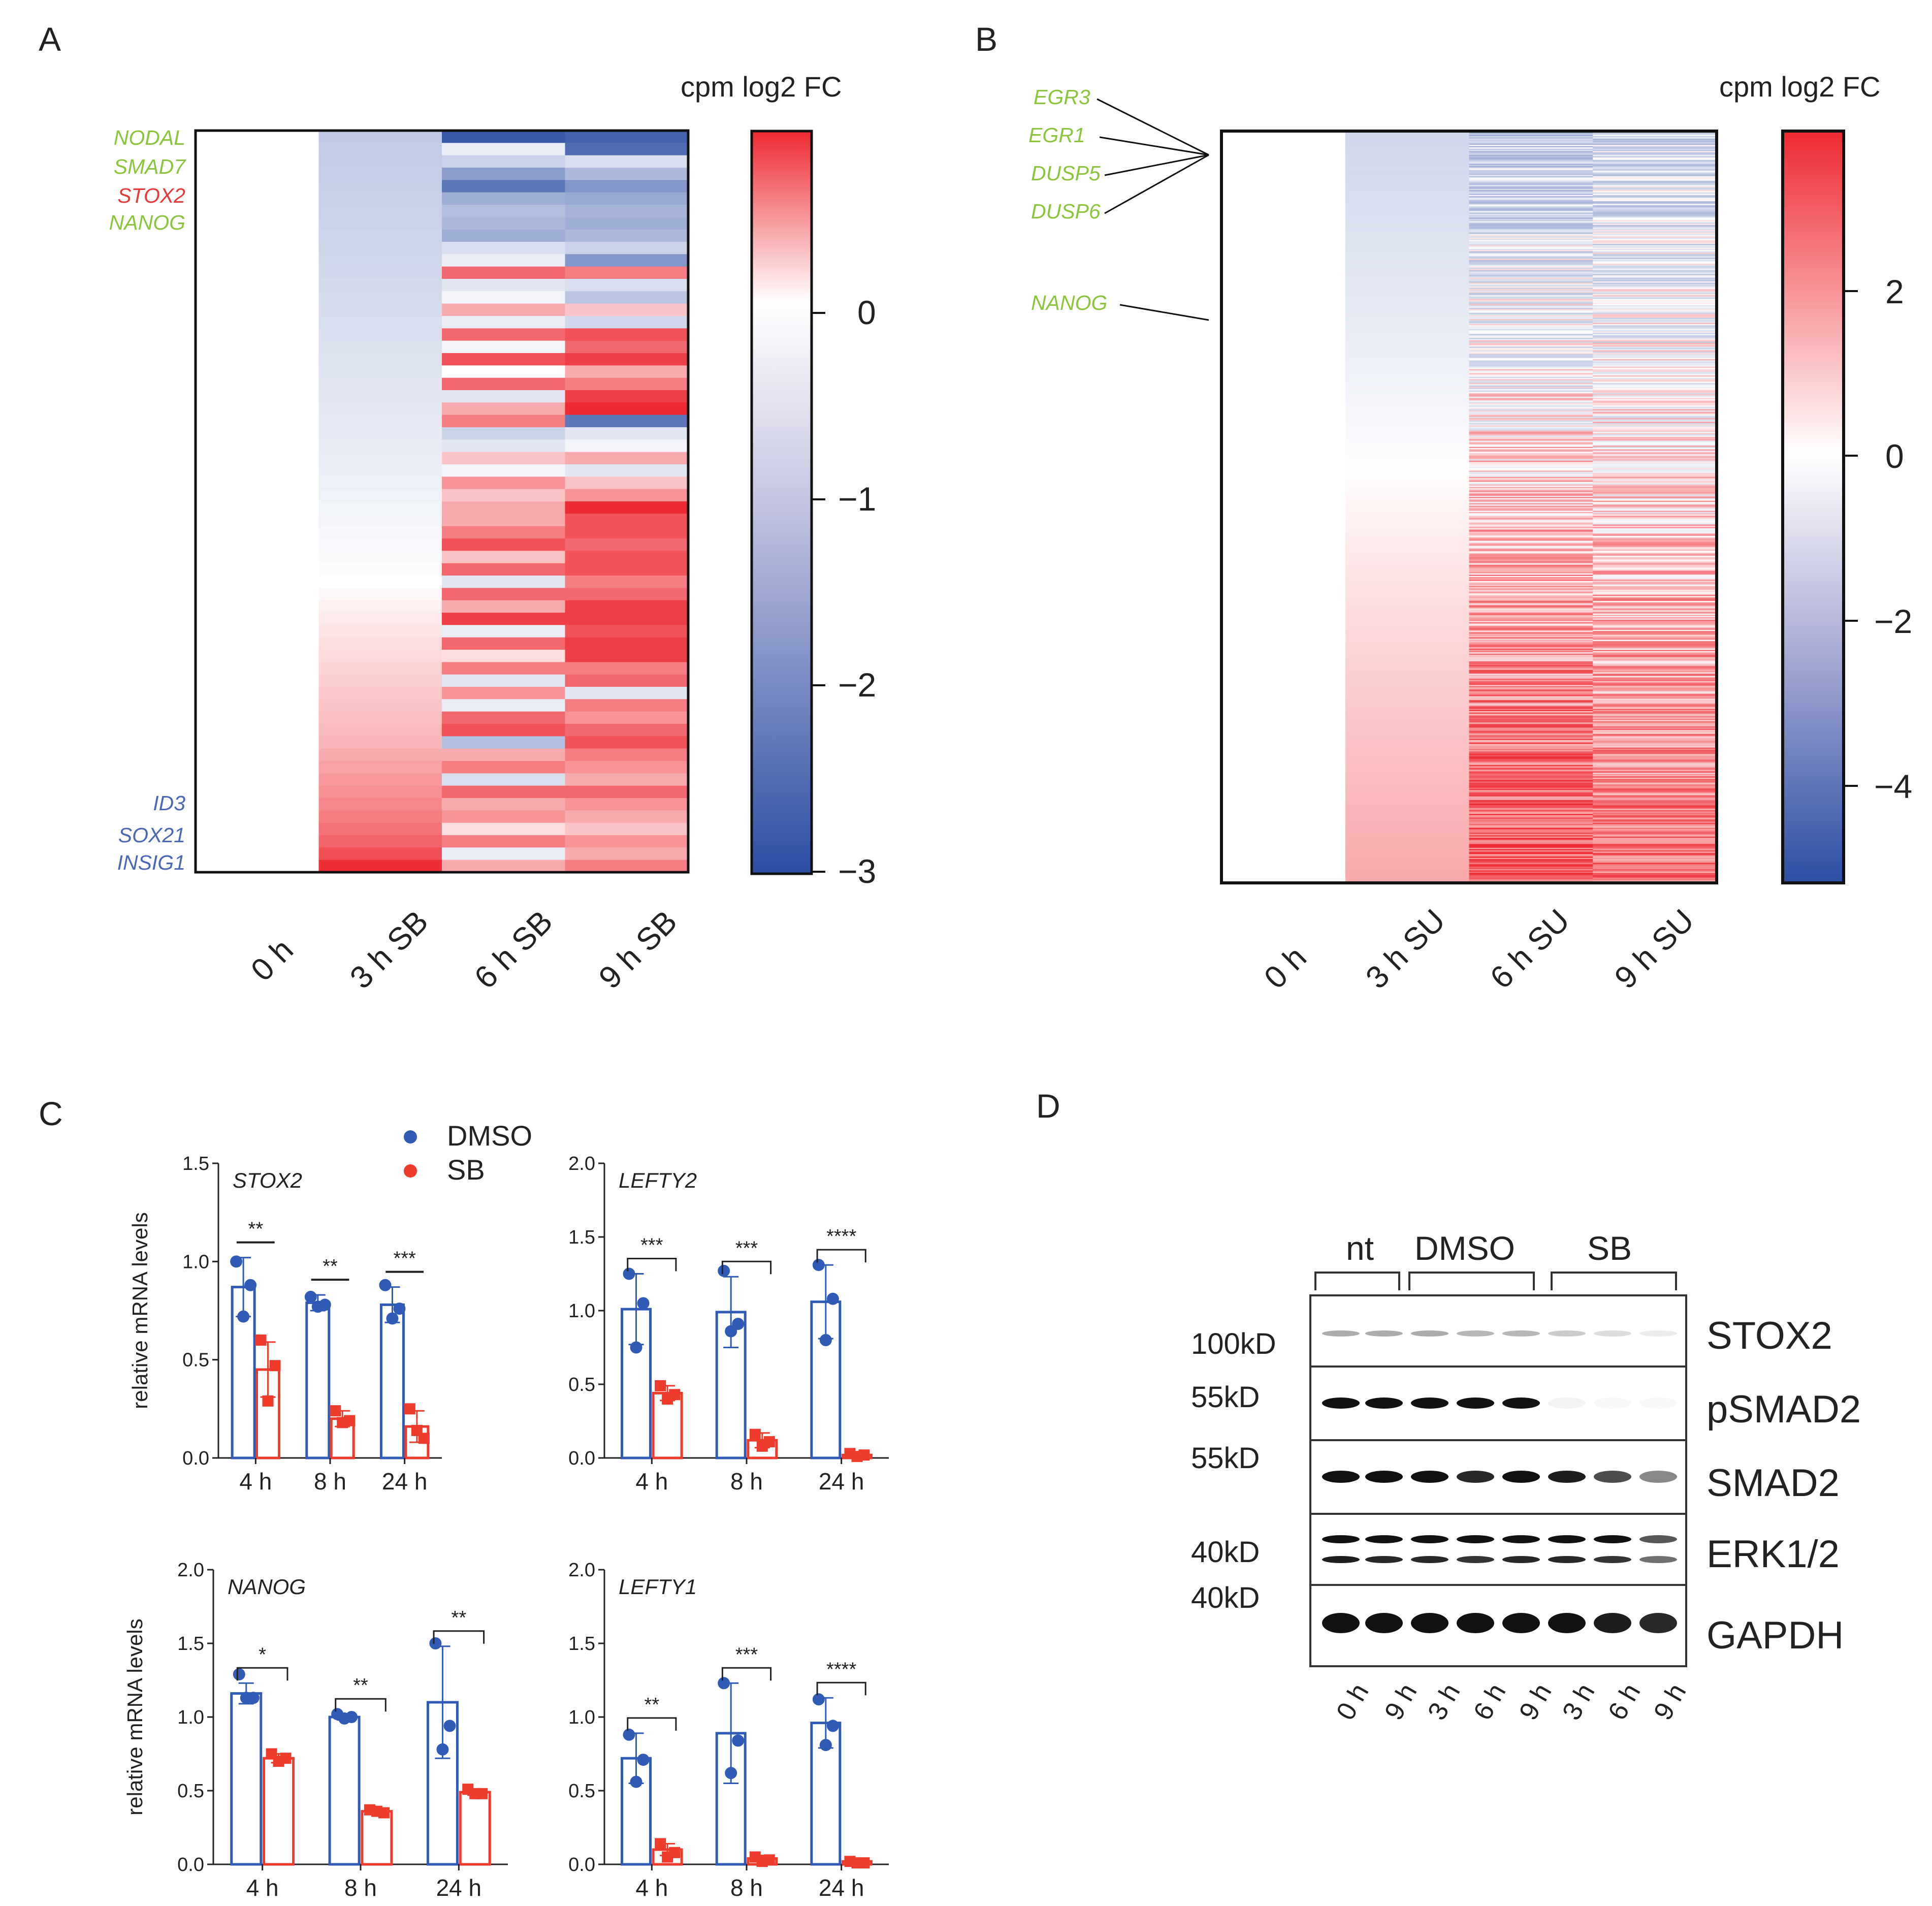 The height and width of the screenshot is (1906, 1932). I want to click on significance-bracket, so click(746, 1267).